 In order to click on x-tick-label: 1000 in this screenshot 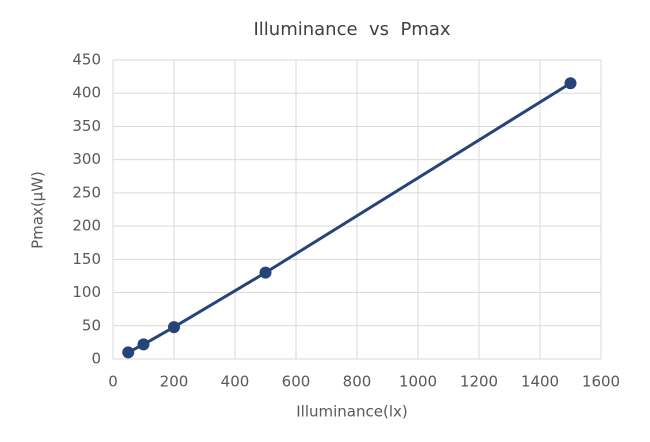, I will do `click(418, 382)`.